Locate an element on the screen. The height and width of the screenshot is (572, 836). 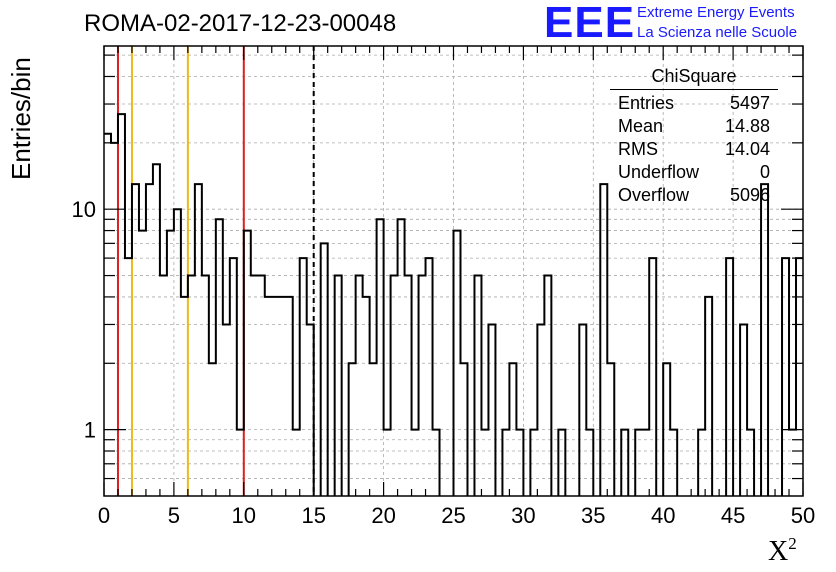
x-axis-label-base: X is located at coordinates (778, 551).